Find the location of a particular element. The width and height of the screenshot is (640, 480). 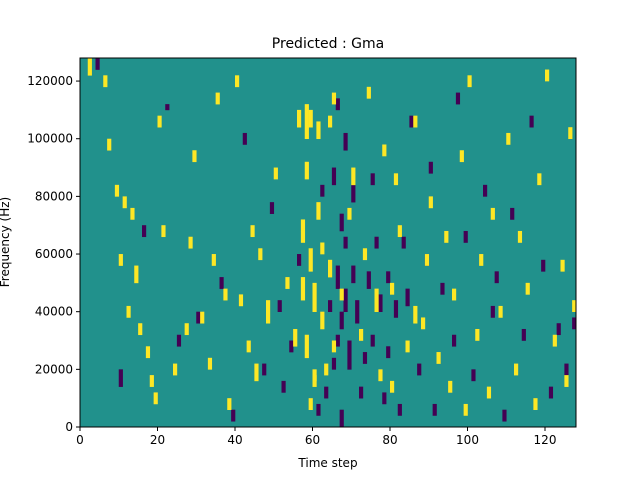

y-tick-label: 120000 is located at coordinates (50, 81).